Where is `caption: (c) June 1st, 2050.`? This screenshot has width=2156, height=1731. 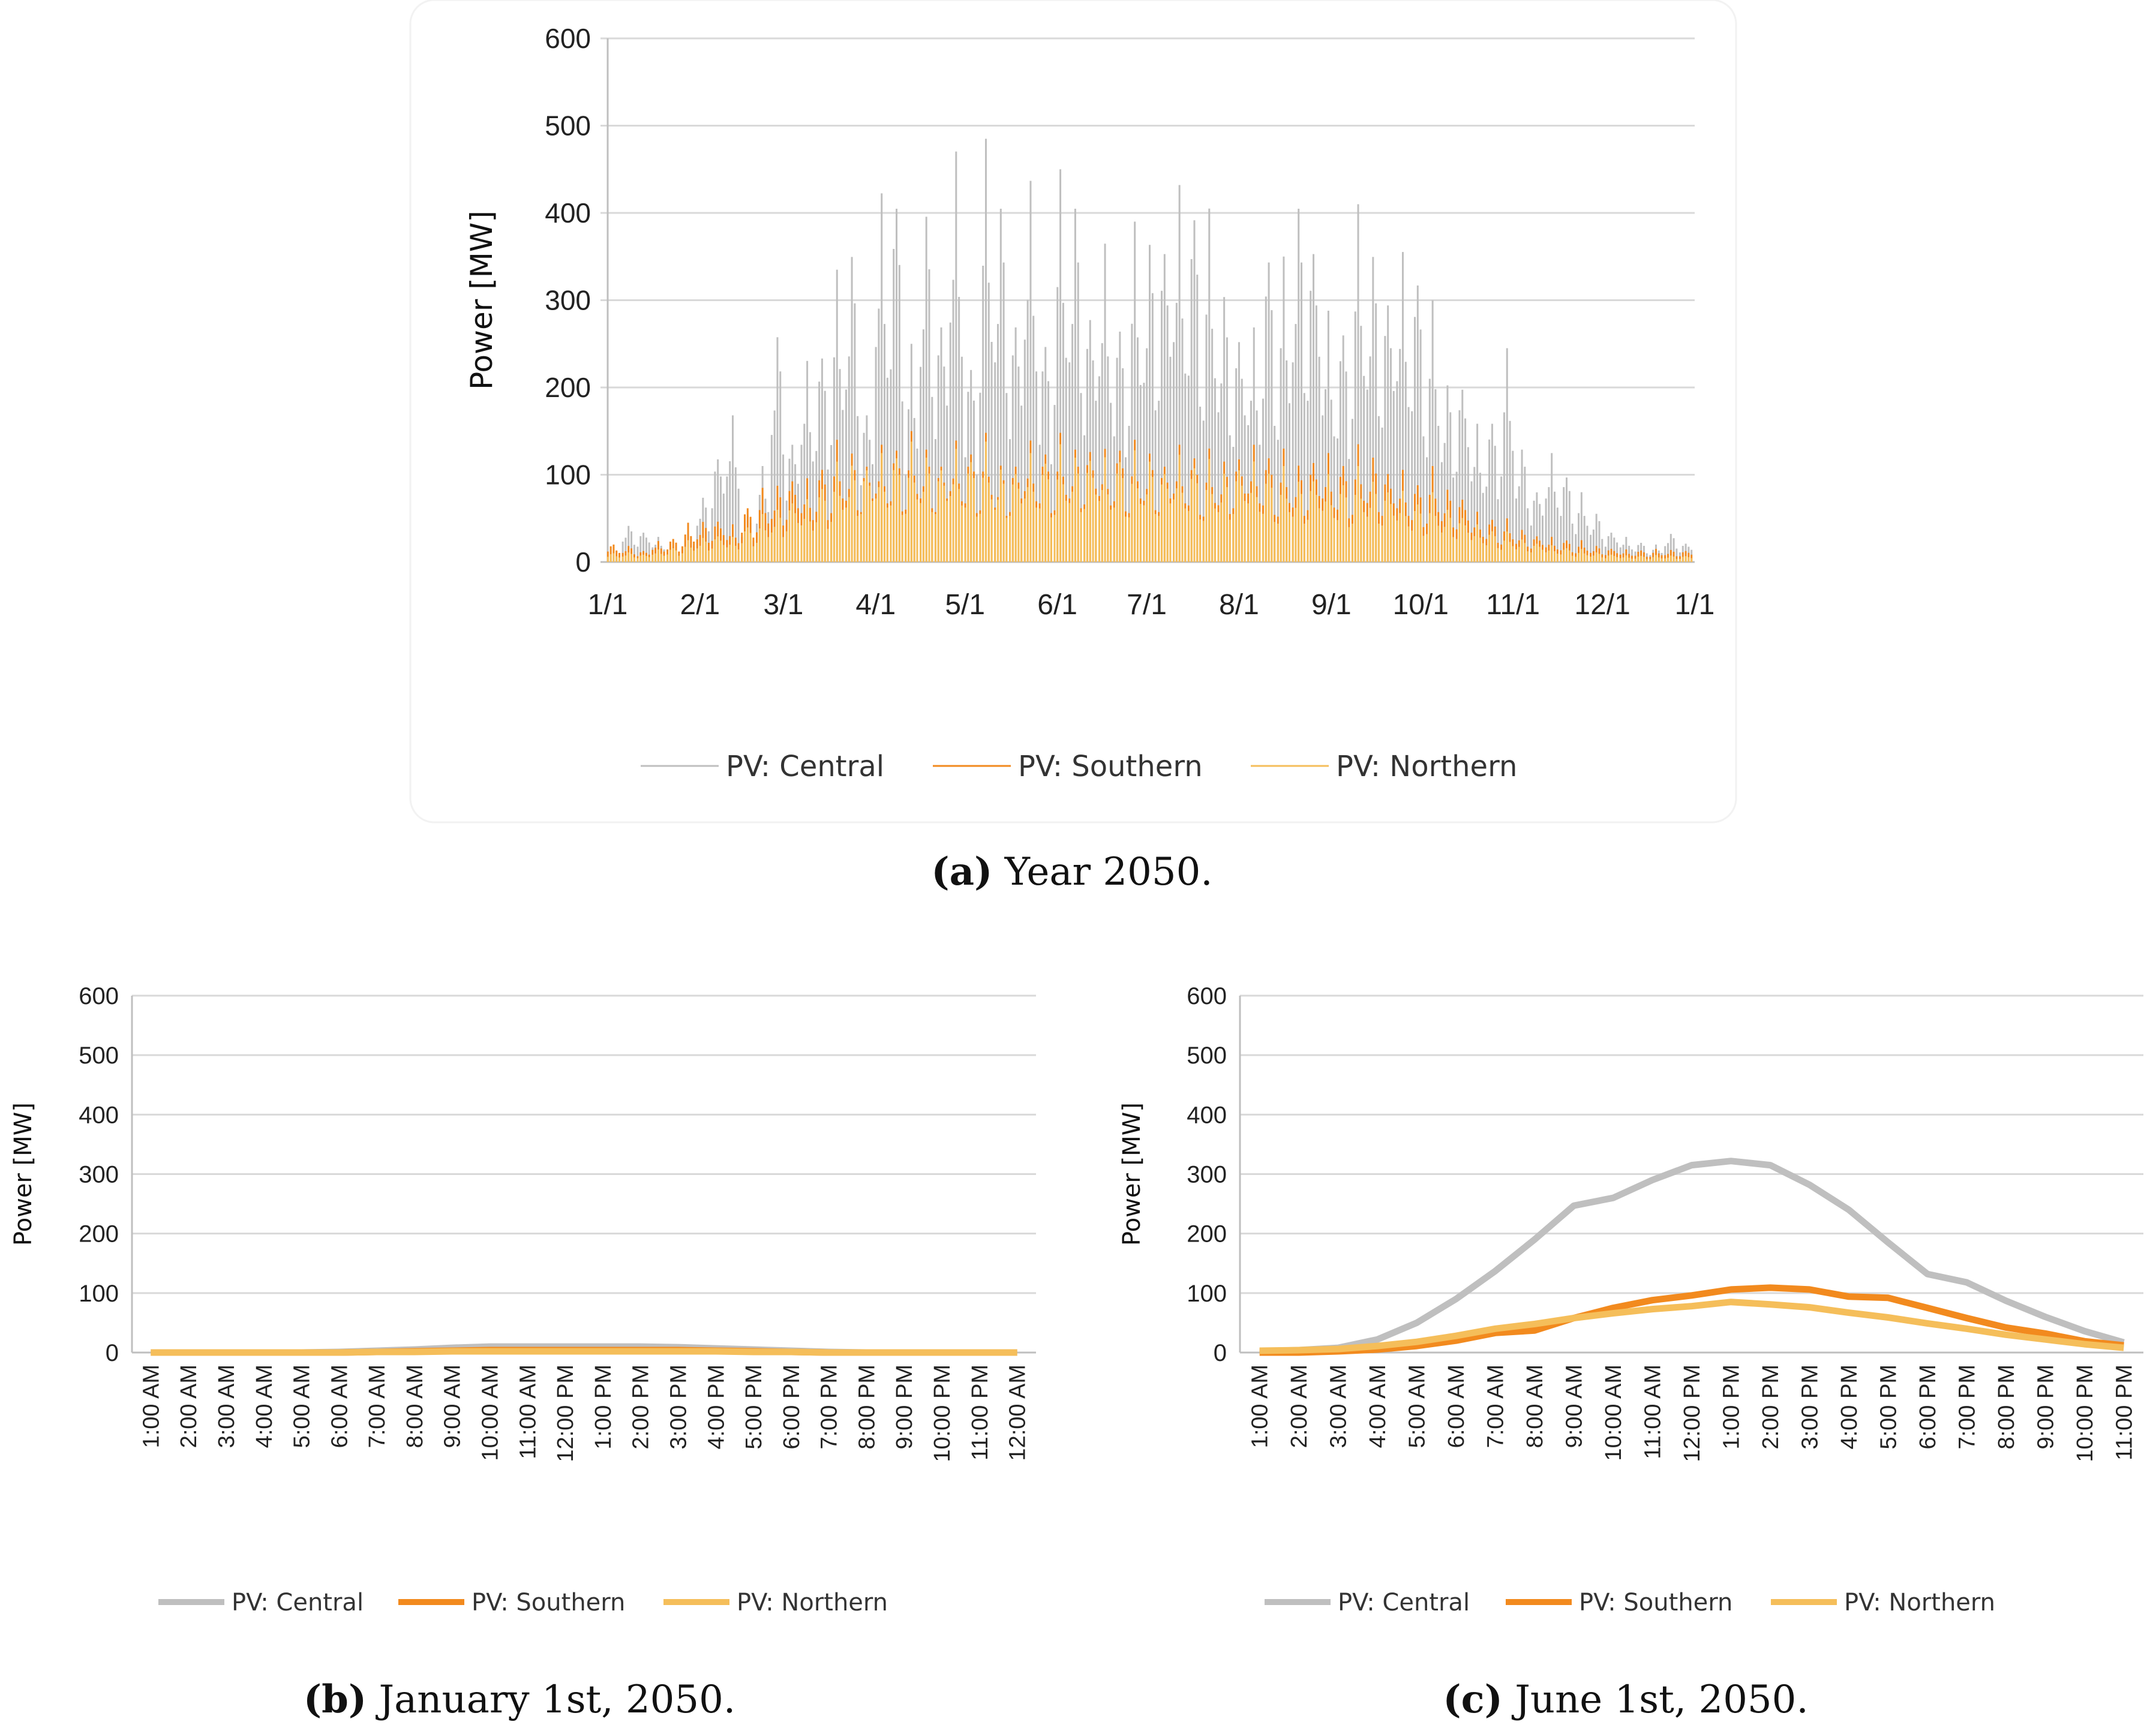
caption: (c) June 1st, 2050. is located at coordinates (1626, 1699).